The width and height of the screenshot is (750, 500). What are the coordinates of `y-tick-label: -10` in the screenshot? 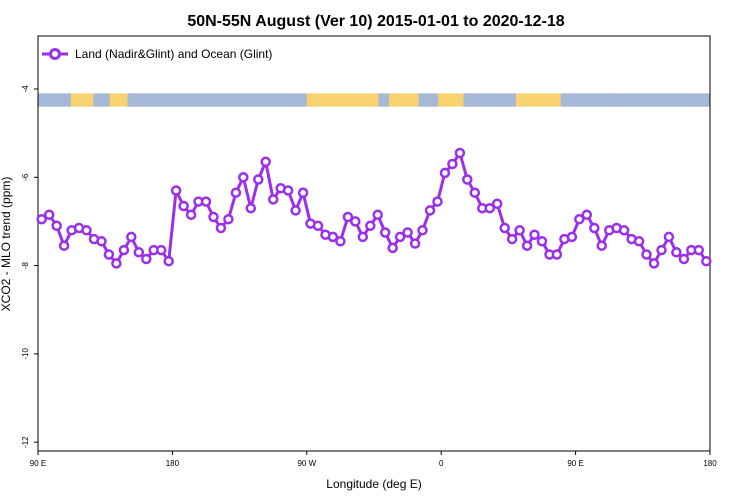 It's located at (25, 354).